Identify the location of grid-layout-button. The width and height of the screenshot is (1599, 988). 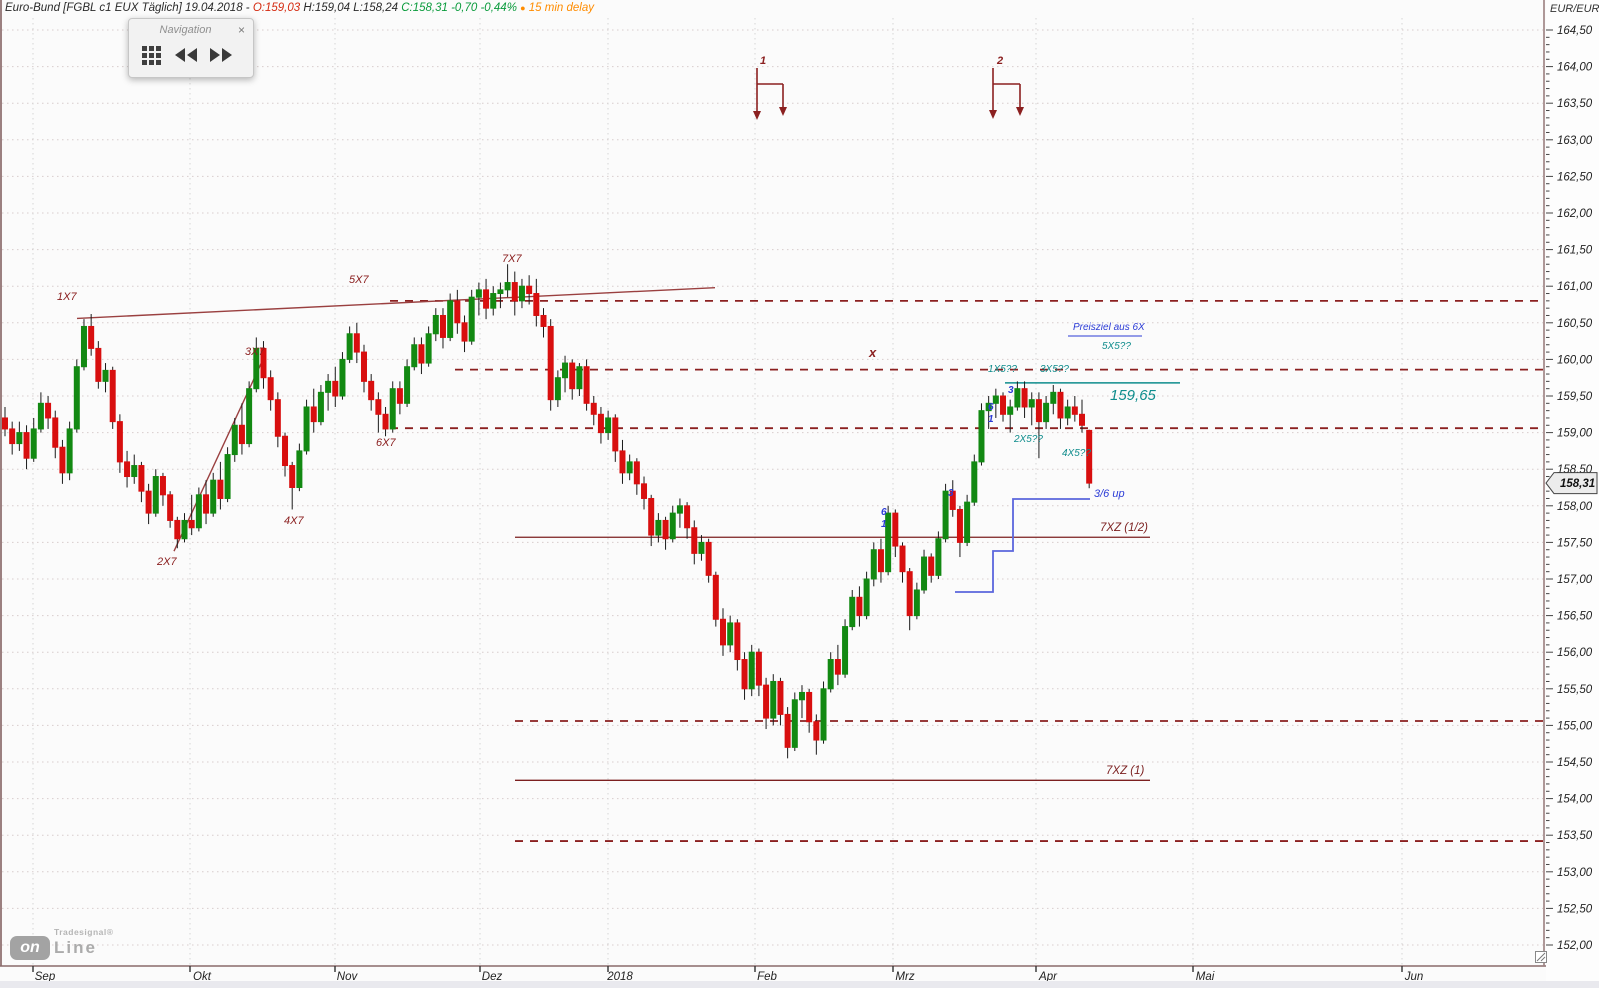
(151, 55).